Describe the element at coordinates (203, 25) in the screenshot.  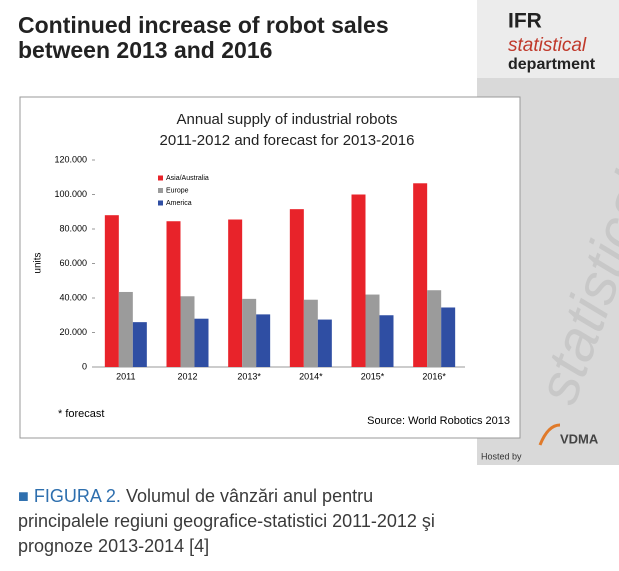
I see `header-title: Continued increase of robot sales` at that location.